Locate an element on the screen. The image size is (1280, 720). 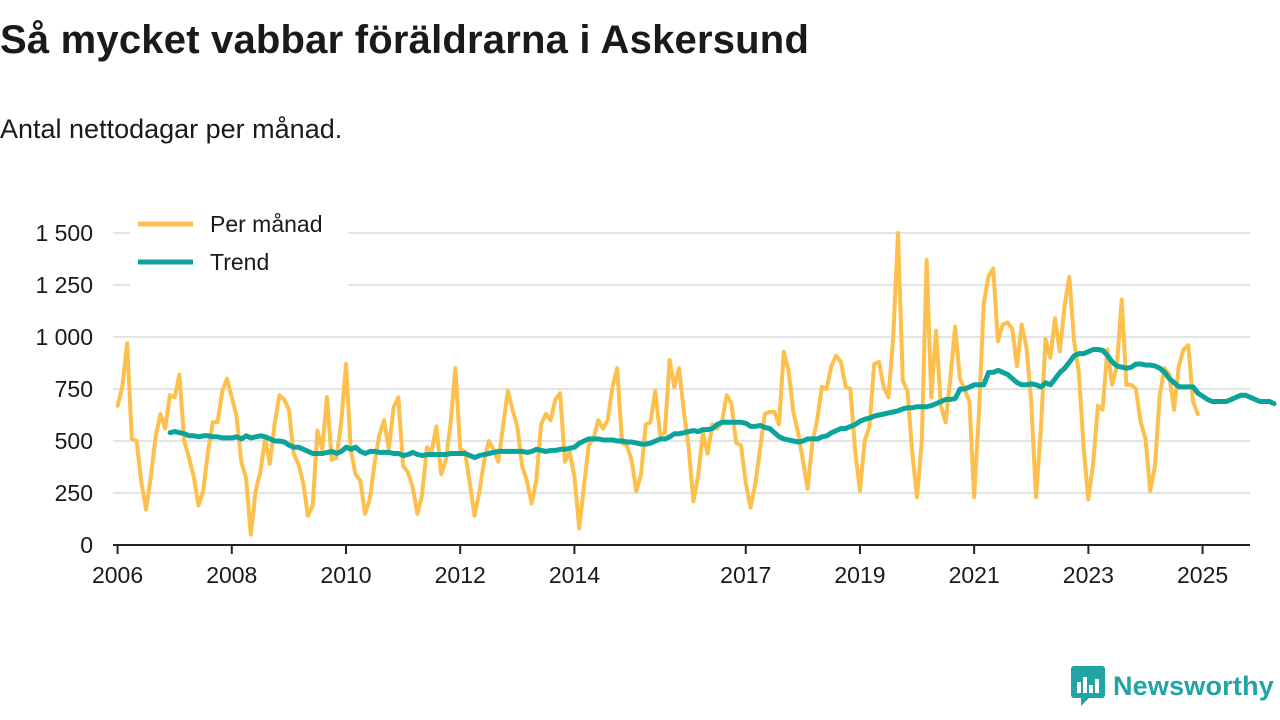
series-line-trend is located at coordinates (722, 404).